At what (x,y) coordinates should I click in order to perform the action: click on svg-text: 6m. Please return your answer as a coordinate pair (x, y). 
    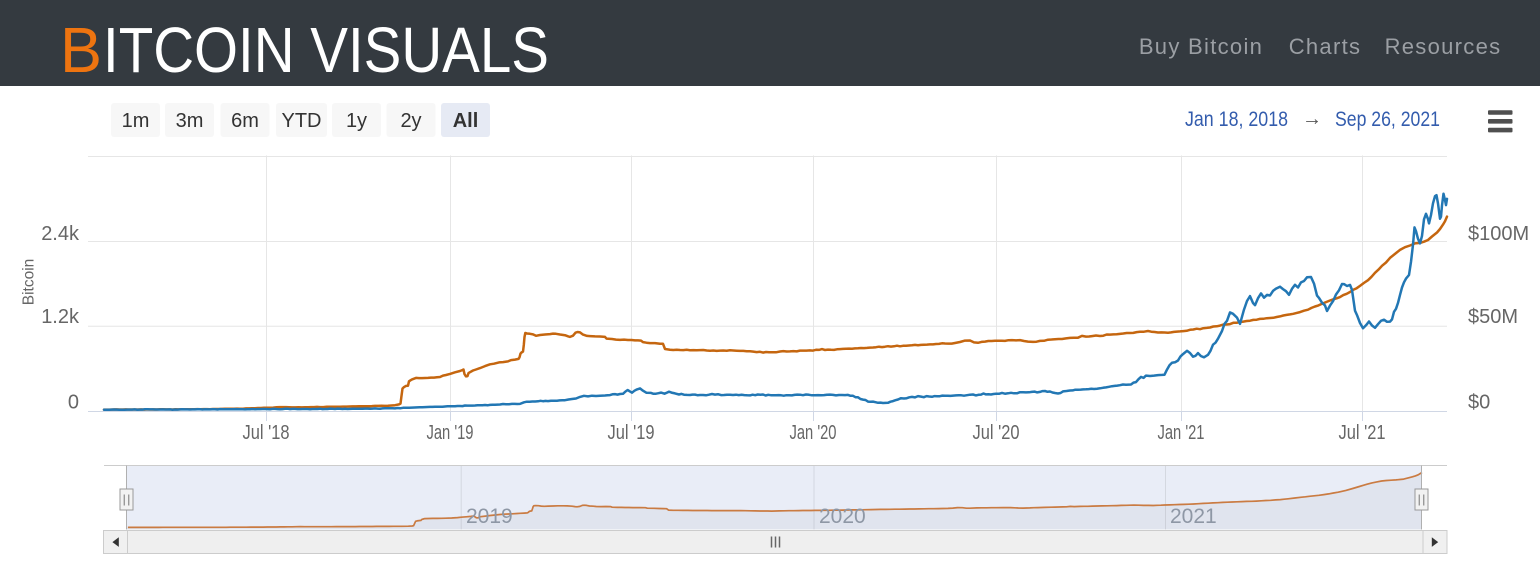
    Looking at the image, I should click on (245, 121).